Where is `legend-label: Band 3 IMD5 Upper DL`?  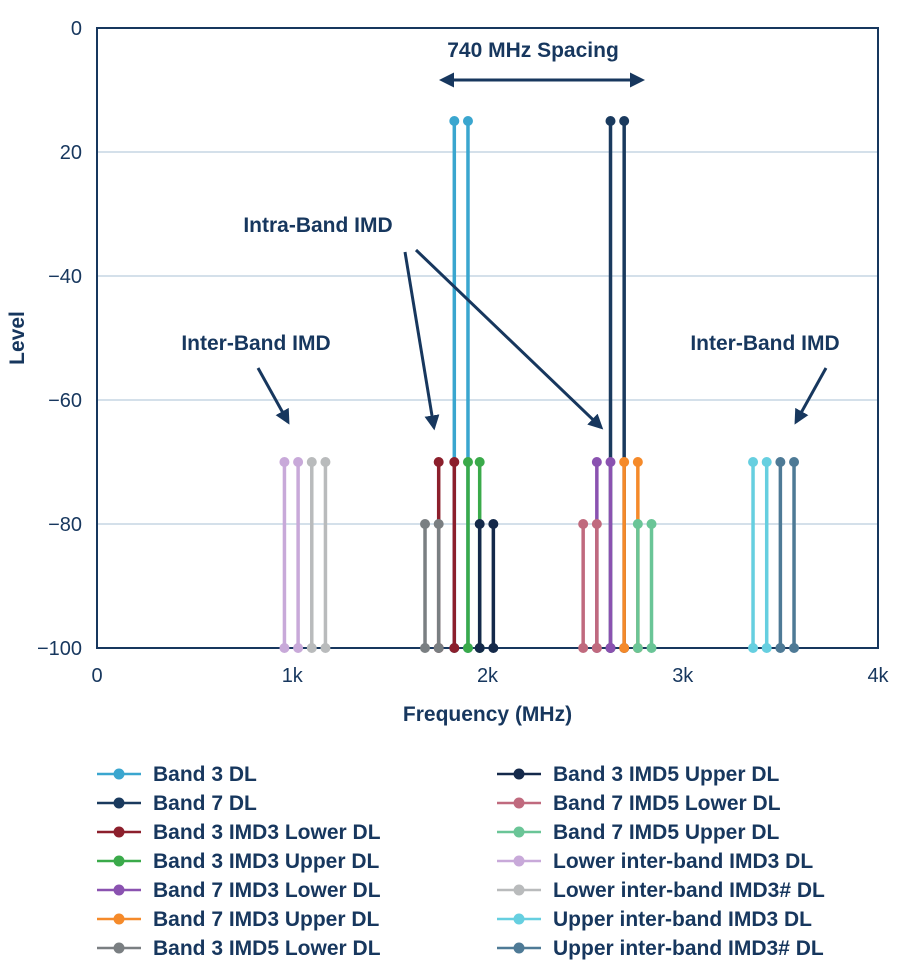 legend-label: Band 3 IMD5 Upper DL is located at coordinates (666, 774).